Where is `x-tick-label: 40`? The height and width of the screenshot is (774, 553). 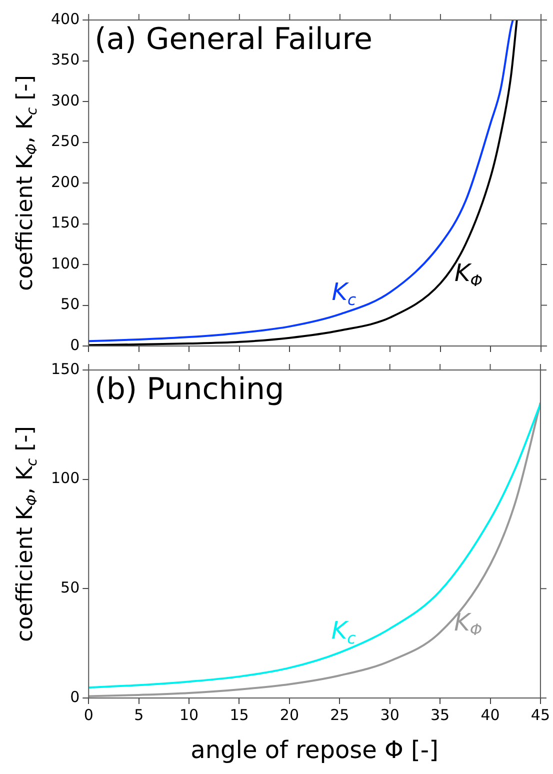 x-tick-label: 40 is located at coordinates (490, 715).